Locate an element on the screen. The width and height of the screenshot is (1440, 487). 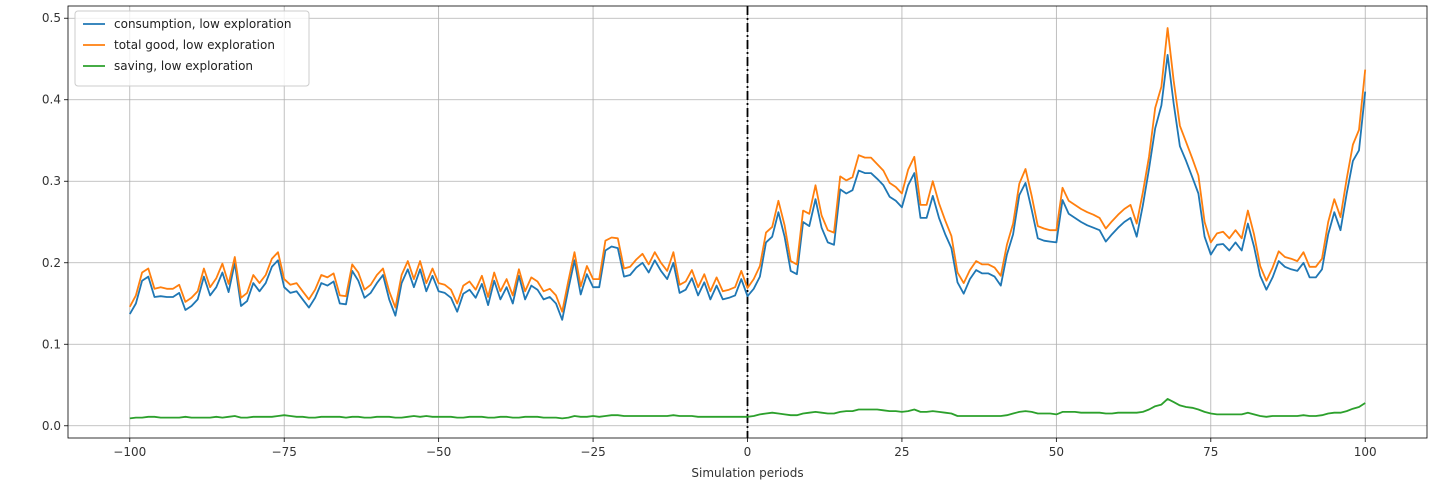
y-tick-label: 0.5 is located at coordinates (51, 18).